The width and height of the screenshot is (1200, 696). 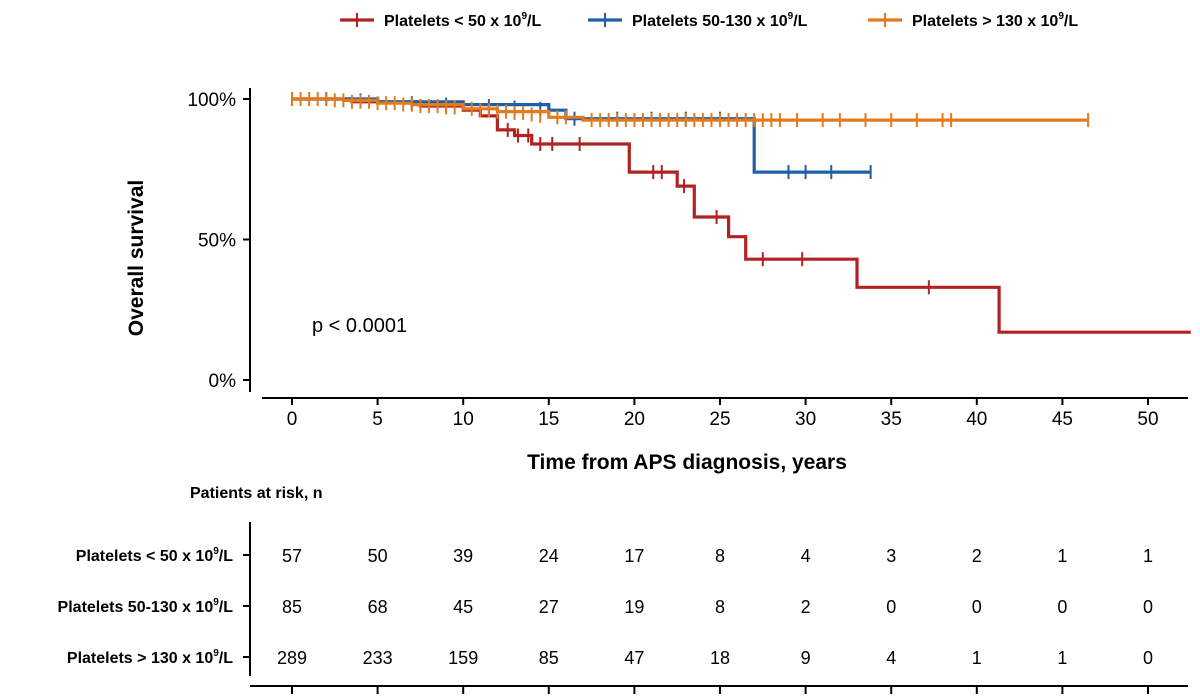 I want to click on risk-count-cell: 47, so click(x=634, y=658).